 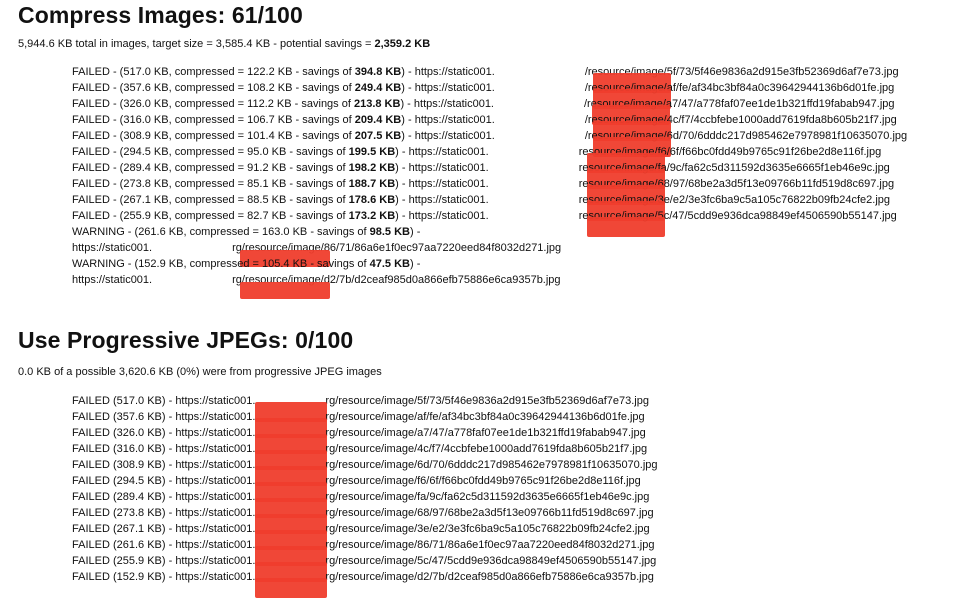 I want to click on progressive-jpeg-title: Use Progressive JPEGs: 0/100, so click(x=186, y=340).